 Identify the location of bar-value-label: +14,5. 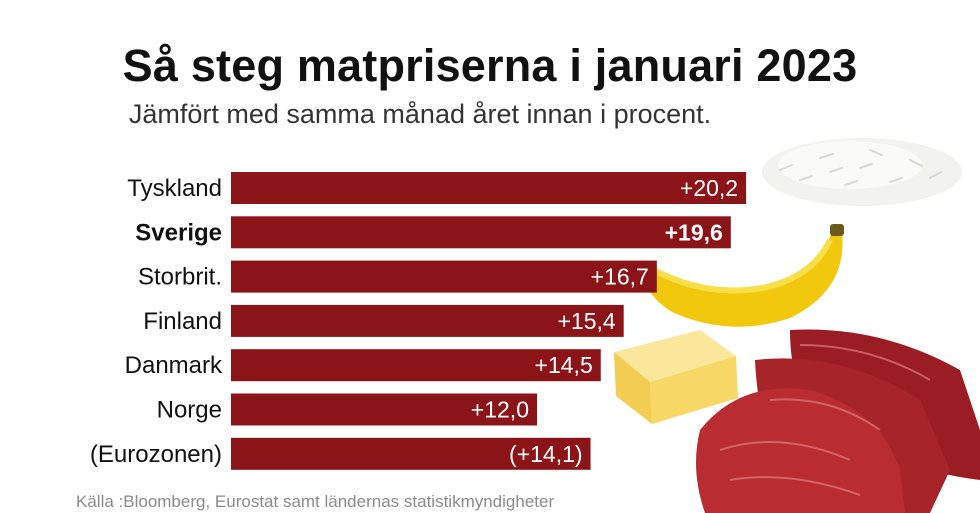
(564, 365).